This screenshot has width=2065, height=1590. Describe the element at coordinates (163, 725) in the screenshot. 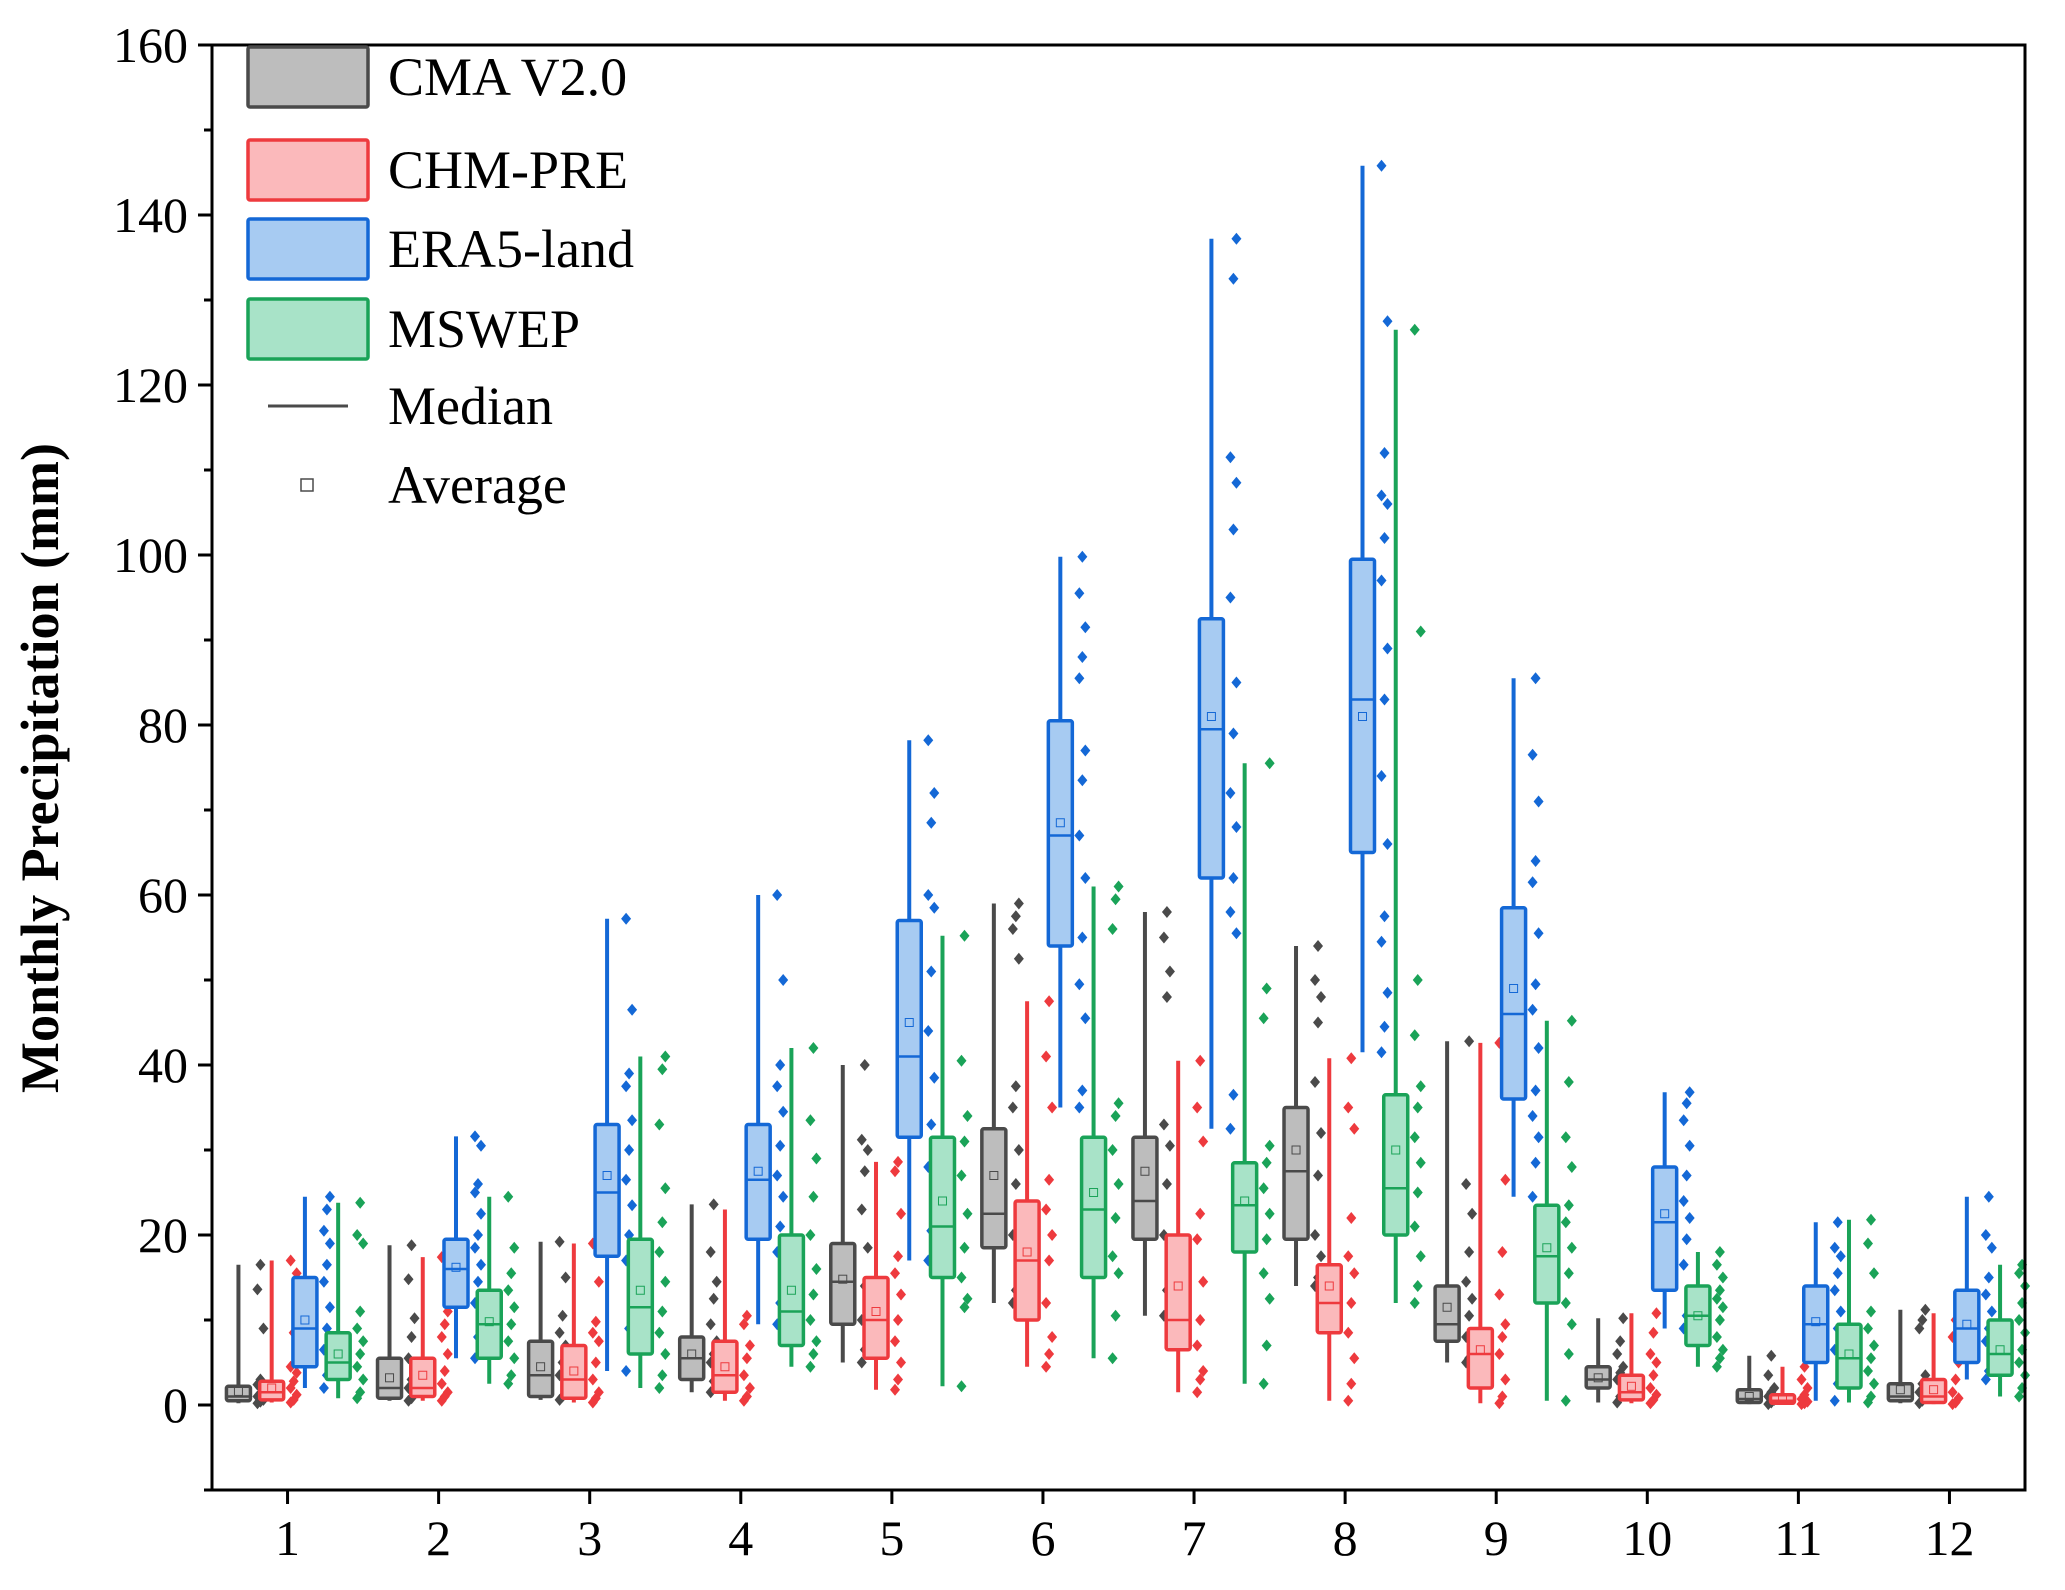

I see `y-tick-label: 80` at that location.